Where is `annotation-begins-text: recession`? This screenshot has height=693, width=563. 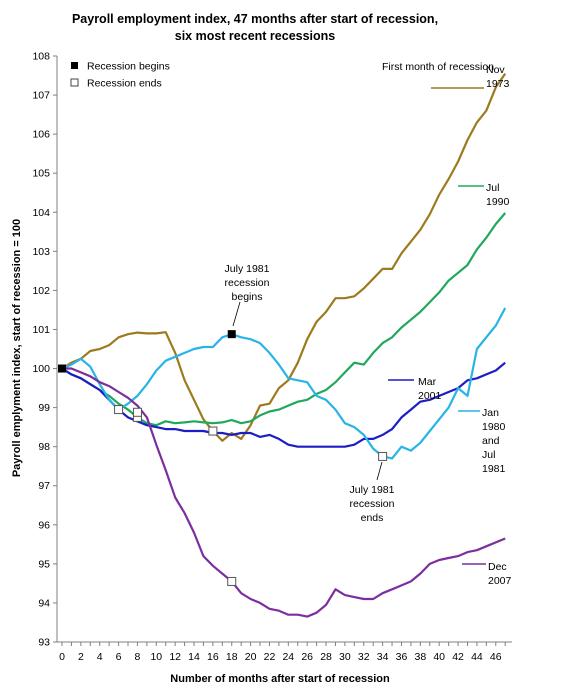 annotation-begins-text: recession is located at coordinates (247, 283).